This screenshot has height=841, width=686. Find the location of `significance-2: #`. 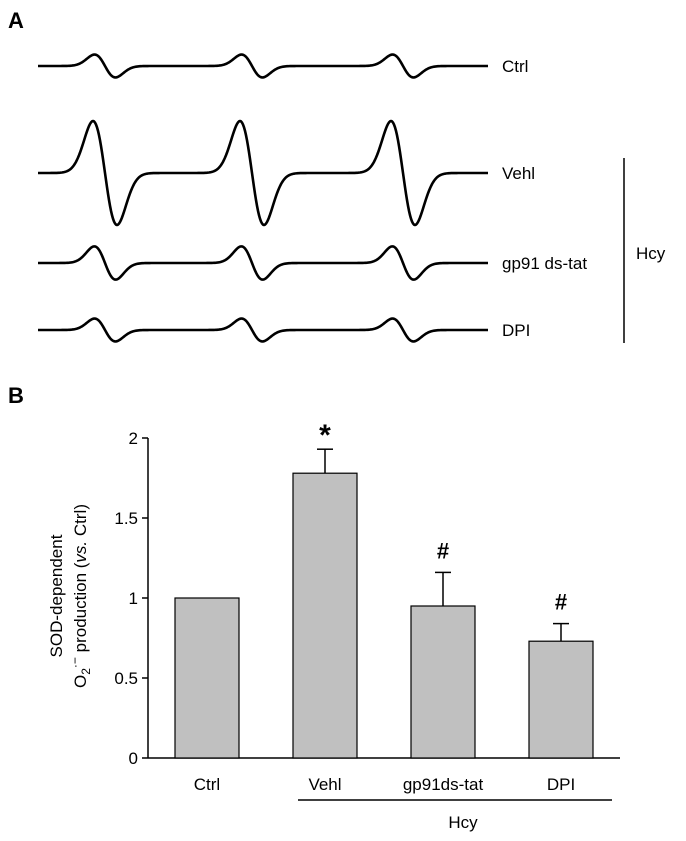

significance-2: # is located at coordinates (443, 550).